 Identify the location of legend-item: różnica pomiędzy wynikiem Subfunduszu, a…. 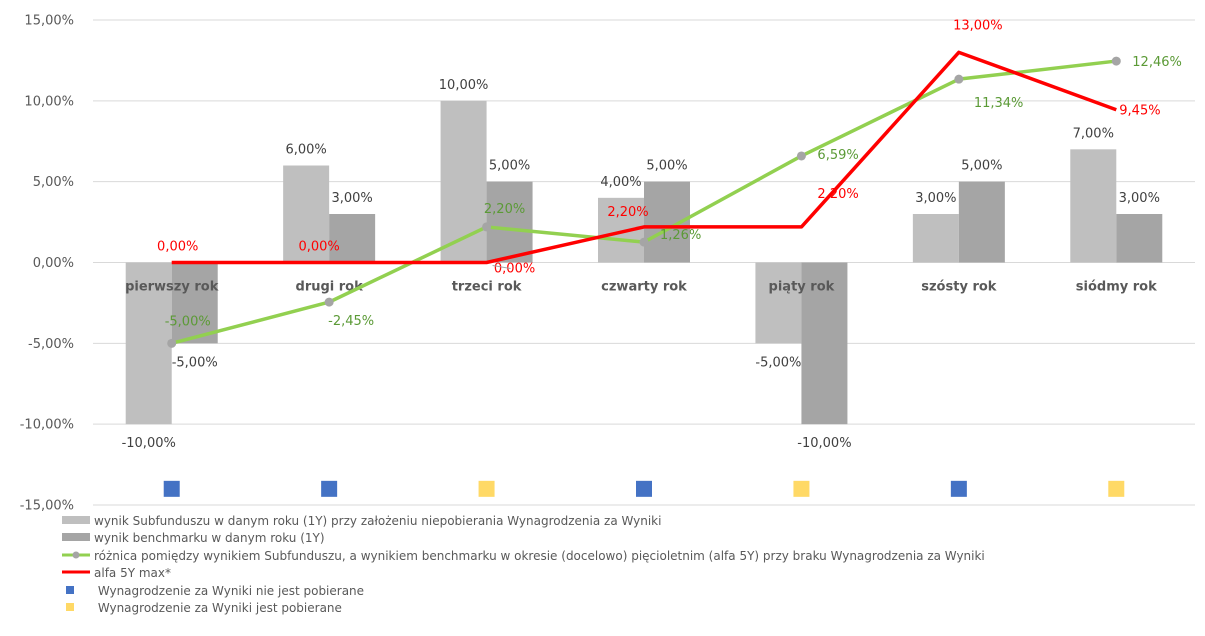
(632, 556).